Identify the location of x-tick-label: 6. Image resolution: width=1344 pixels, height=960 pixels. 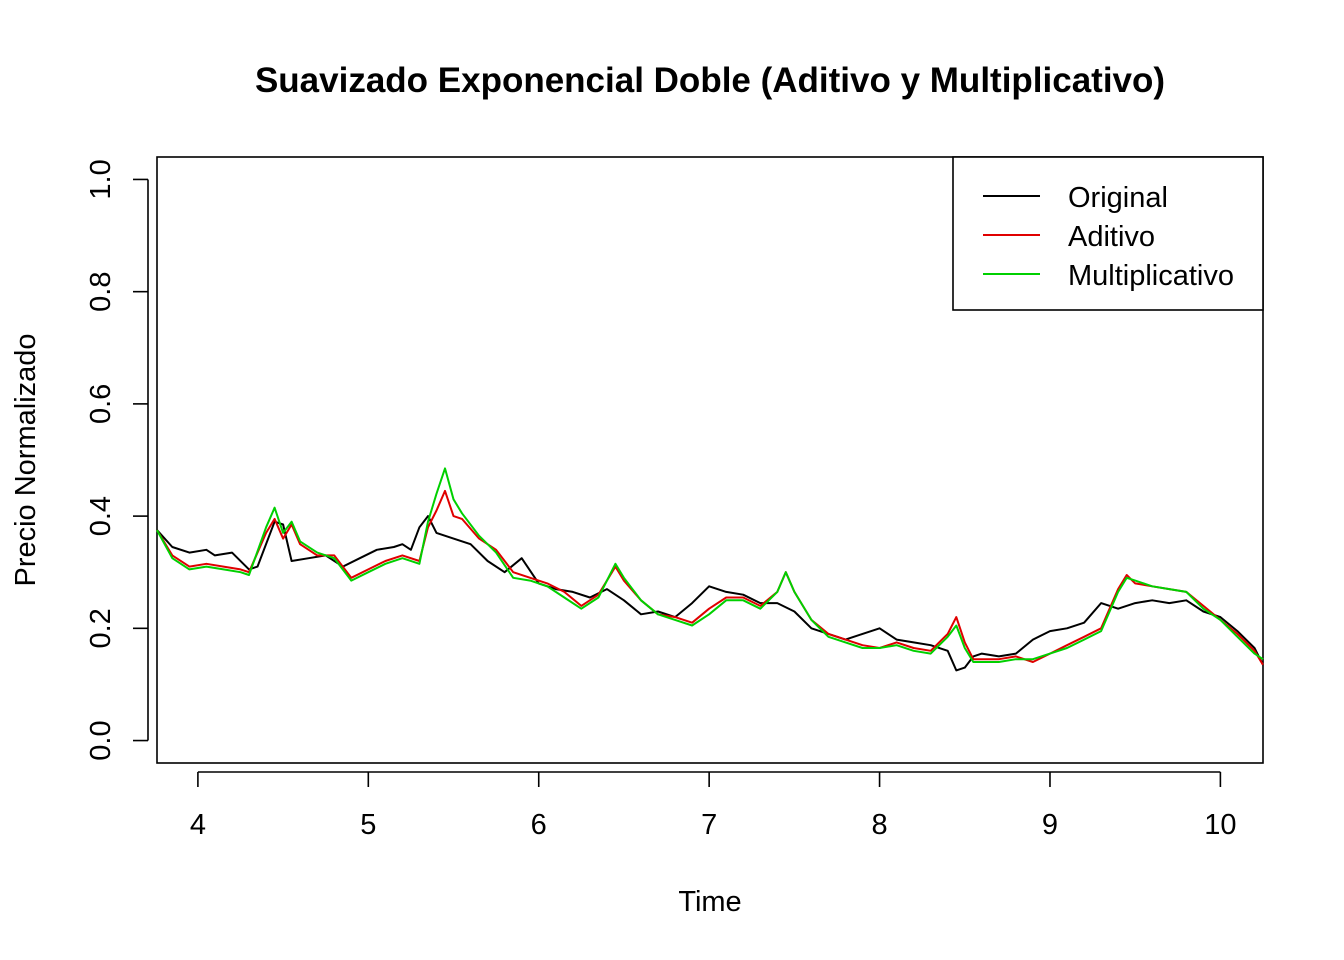
(539, 825).